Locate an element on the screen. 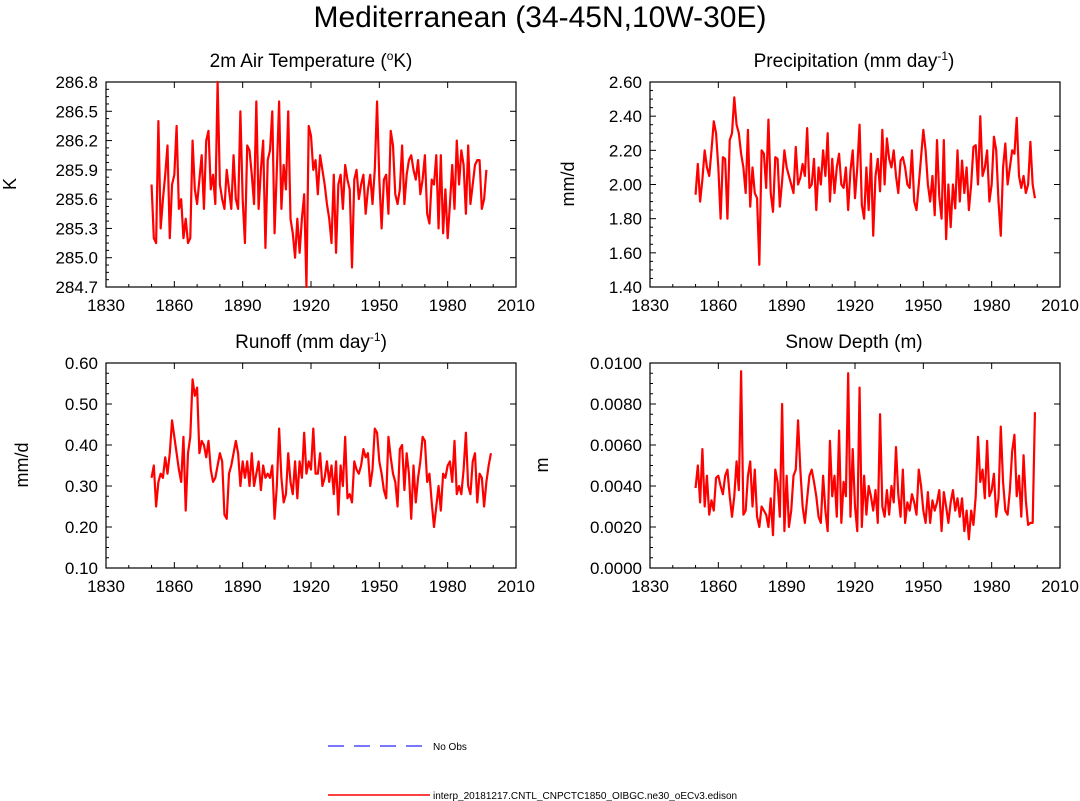 The image size is (1080, 801). panel-title: Precipitation (mm day-1) is located at coordinates (854, 60).